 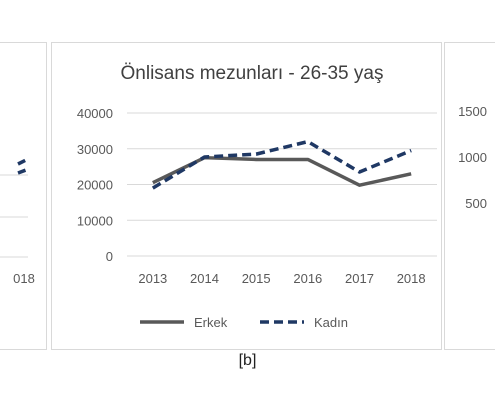 I want to click on y-axis-ticks: 0 10000 20000 30000 40000, so click(x=95, y=185).